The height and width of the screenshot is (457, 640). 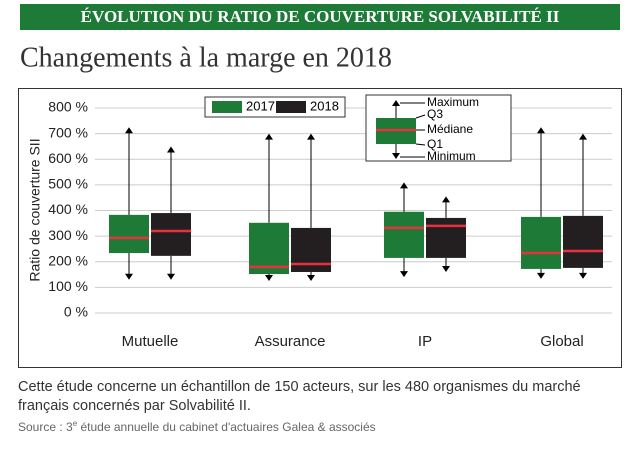 I want to click on legend: 2017 2018, so click(x=275, y=107).